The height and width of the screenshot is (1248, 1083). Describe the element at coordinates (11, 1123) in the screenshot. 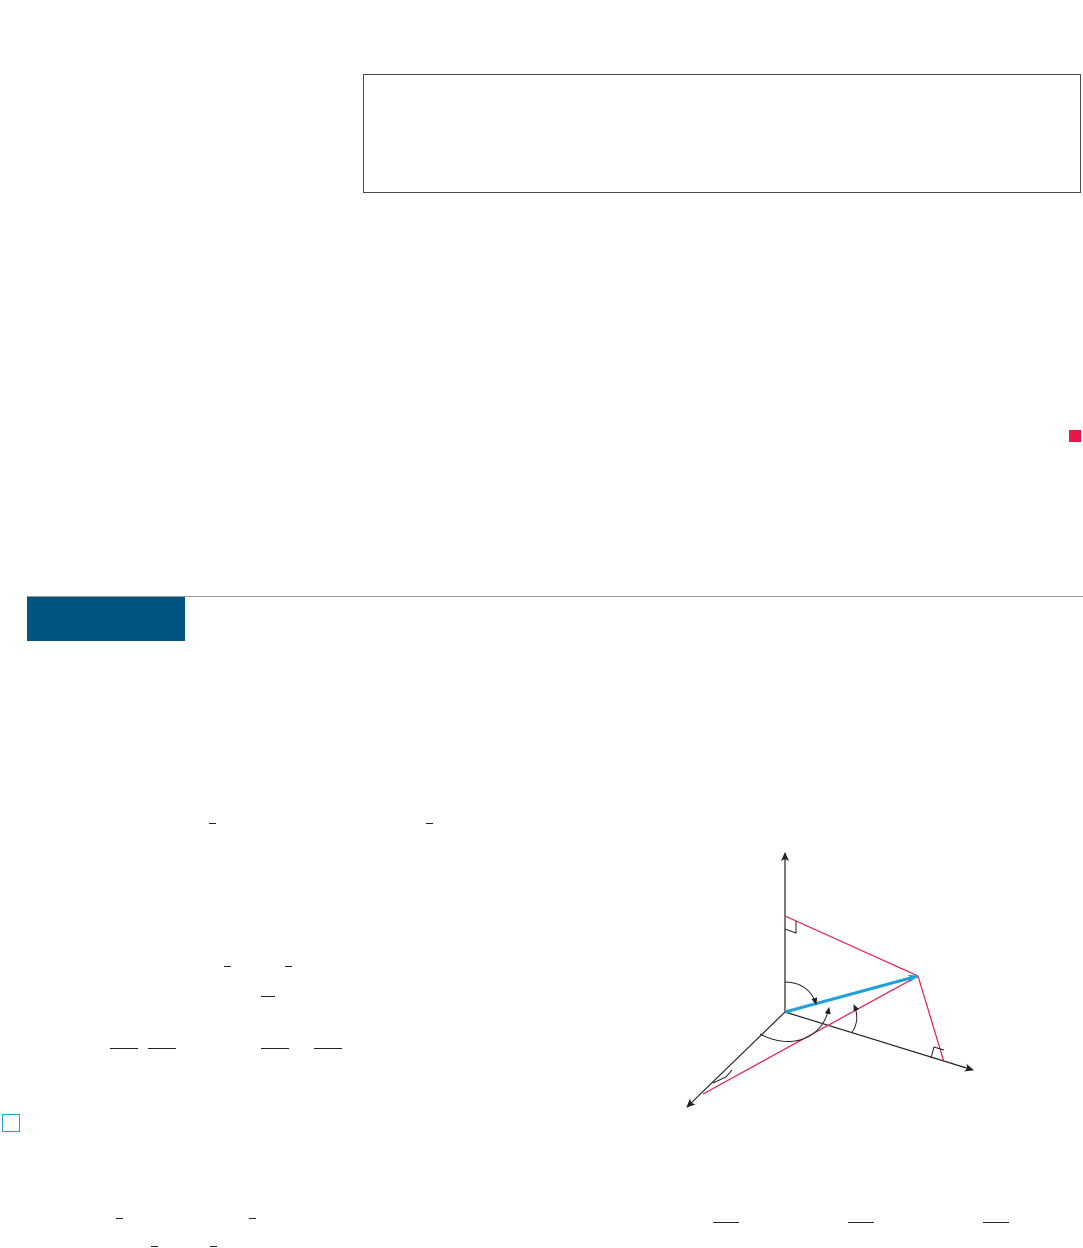

I see `hint-box` at that location.